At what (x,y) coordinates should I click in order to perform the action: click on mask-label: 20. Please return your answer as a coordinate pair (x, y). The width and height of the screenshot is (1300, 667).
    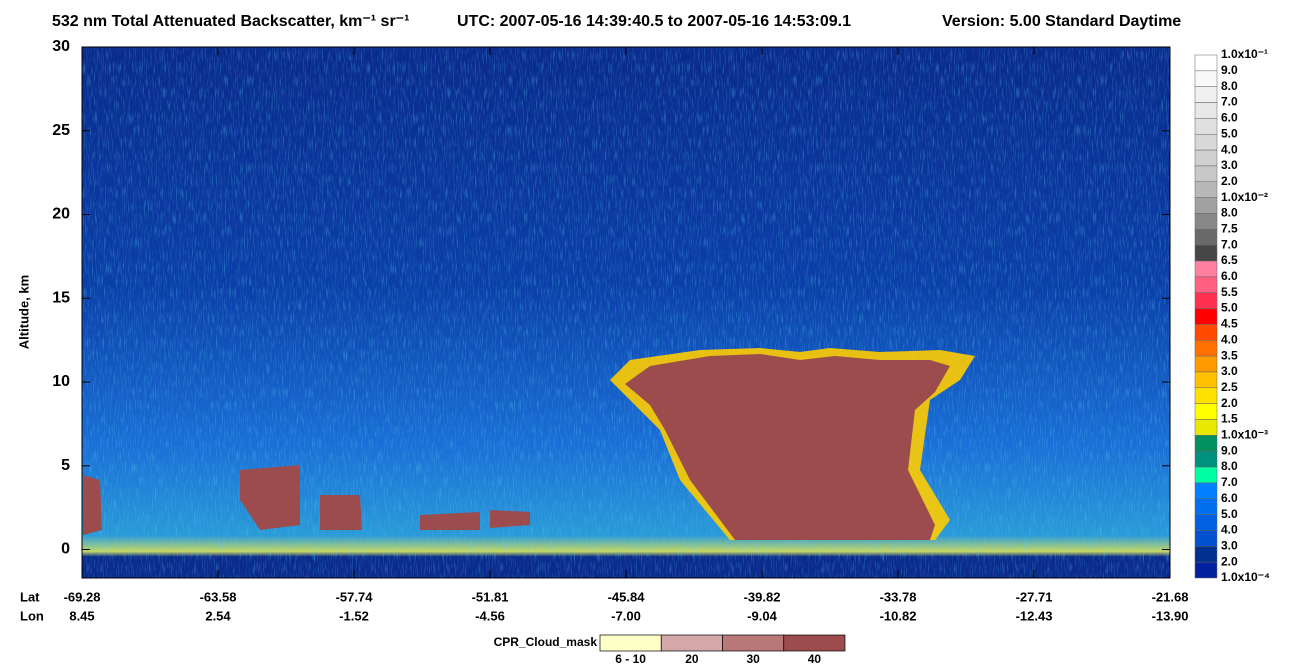
    Looking at the image, I should click on (692, 659).